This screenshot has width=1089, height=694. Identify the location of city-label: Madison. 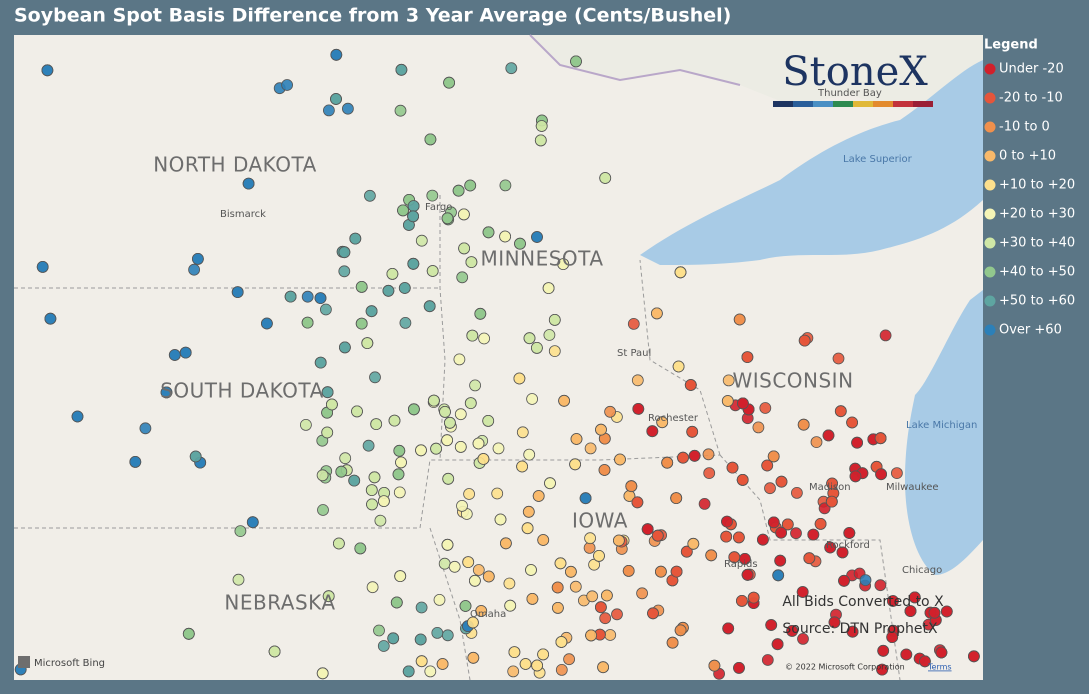
(830, 487).